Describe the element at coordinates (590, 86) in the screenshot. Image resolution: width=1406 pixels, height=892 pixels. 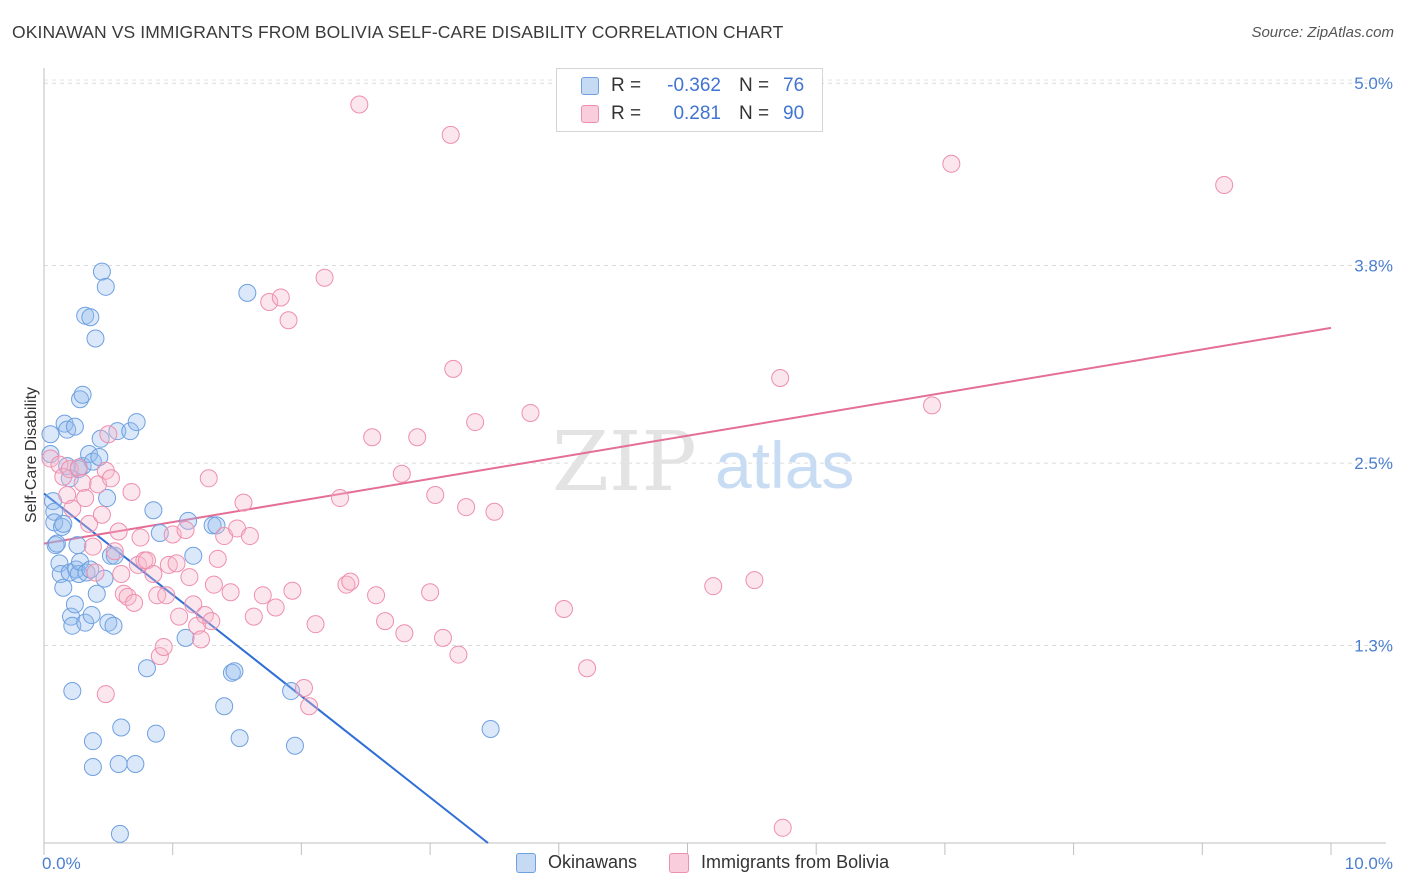
I see `legend-swatch-okinawans` at that location.